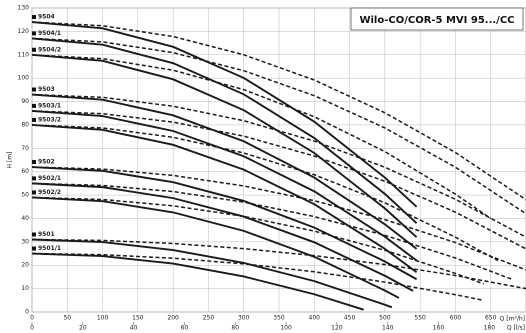 The height and width of the screenshot is (333, 526). Describe the element at coordinates (209, 318) in the screenshot. I see `x-tick-label: 250` at that location.